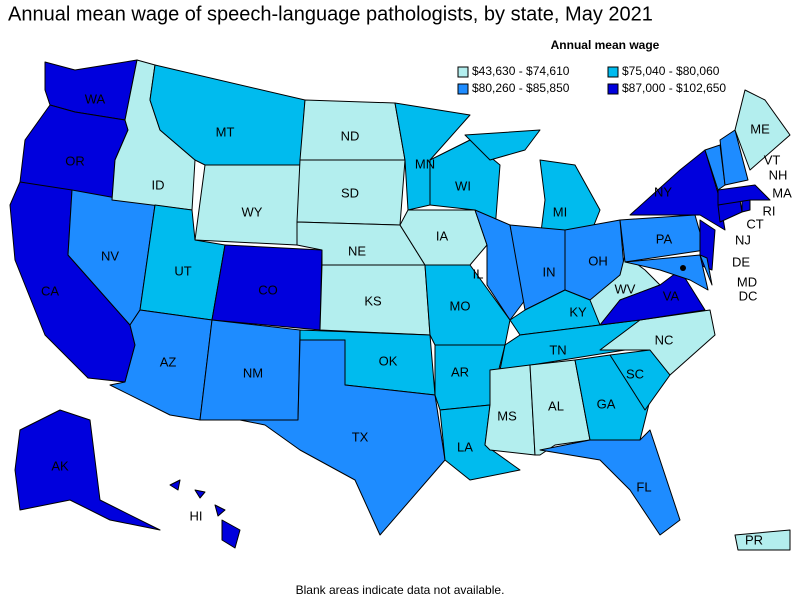  What do you see at coordinates (772, 159) in the screenshot?
I see `state-label: VT` at bounding box center [772, 159].